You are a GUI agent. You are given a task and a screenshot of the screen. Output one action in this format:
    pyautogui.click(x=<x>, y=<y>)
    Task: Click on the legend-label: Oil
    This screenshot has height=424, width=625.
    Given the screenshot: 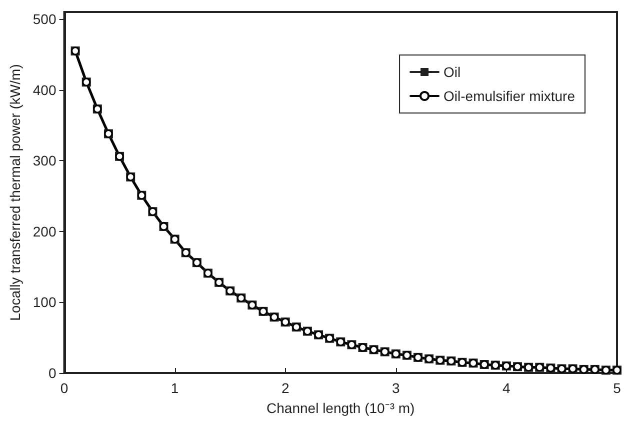 What is the action you would take?
    pyautogui.click(x=452, y=72)
    